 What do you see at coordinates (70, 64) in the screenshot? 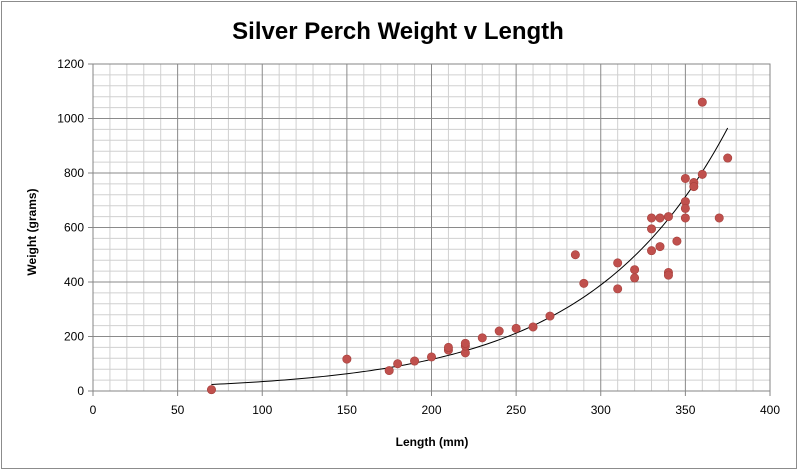
I see `y-tick-label: 1200` at bounding box center [70, 64].